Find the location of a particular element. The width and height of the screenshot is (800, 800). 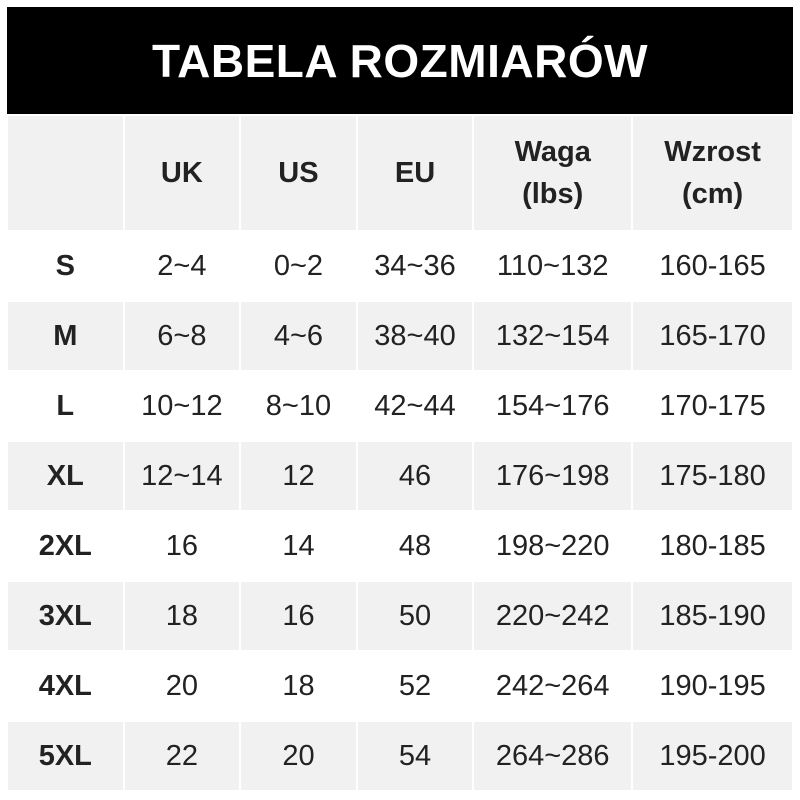

cell-size: S is located at coordinates (65, 265).